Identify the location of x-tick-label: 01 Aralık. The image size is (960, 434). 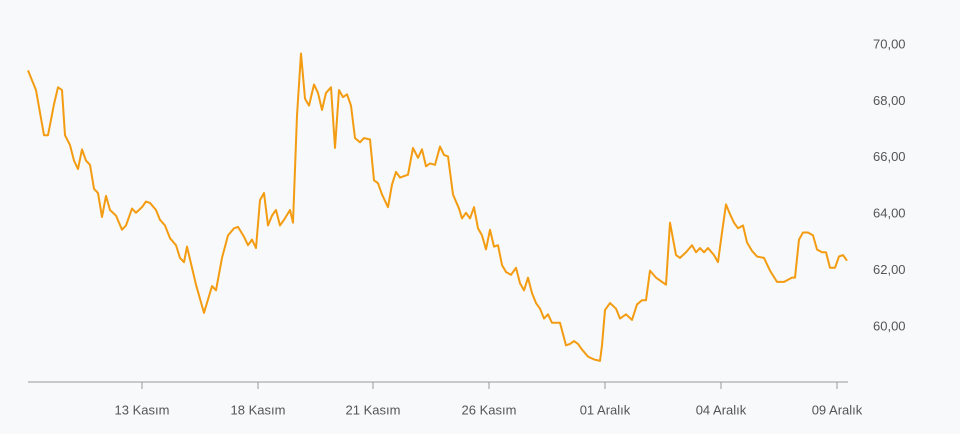
(605, 409).